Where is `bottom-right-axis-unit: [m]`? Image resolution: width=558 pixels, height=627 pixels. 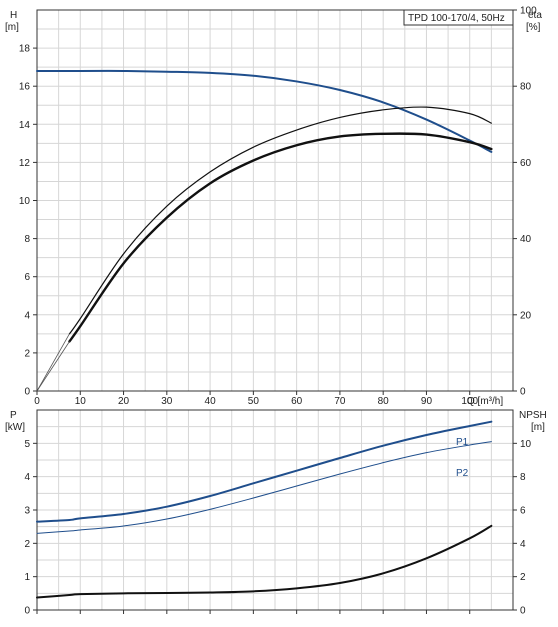 bottom-right-axis-unit: [m] is located at coordinates (538, 427).